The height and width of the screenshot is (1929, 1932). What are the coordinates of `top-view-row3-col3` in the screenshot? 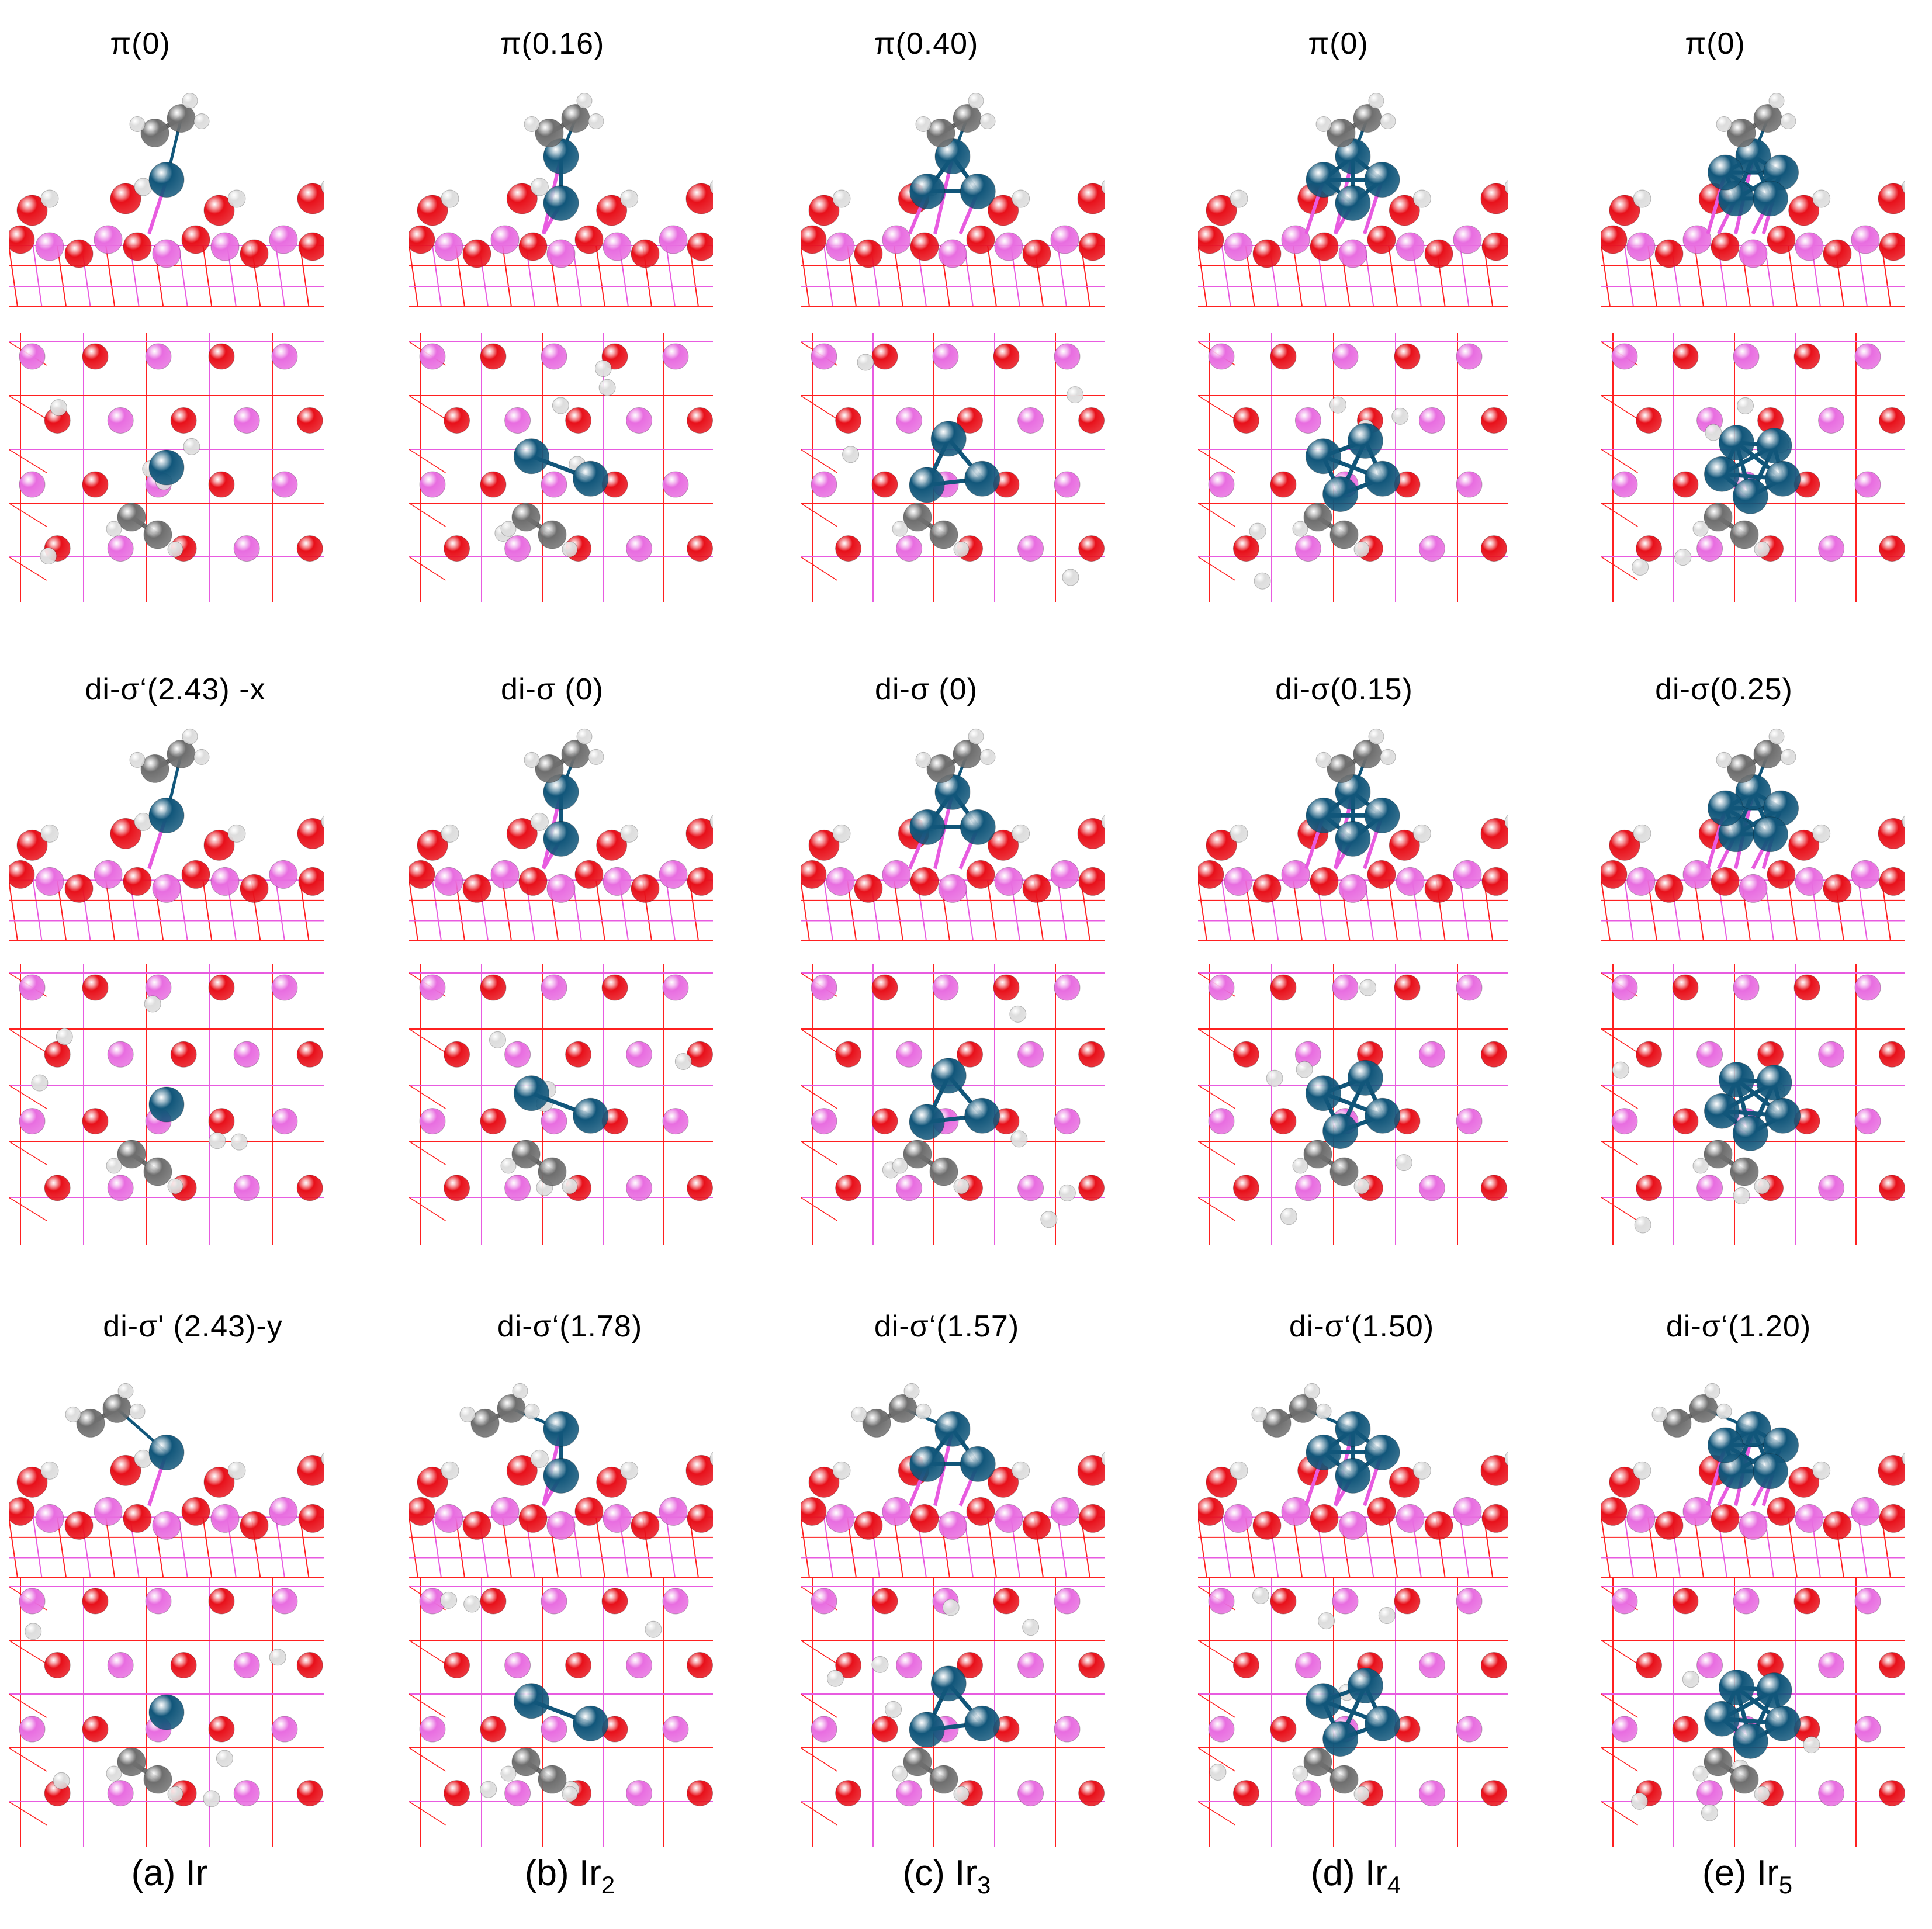 It's located at (953, 1712).